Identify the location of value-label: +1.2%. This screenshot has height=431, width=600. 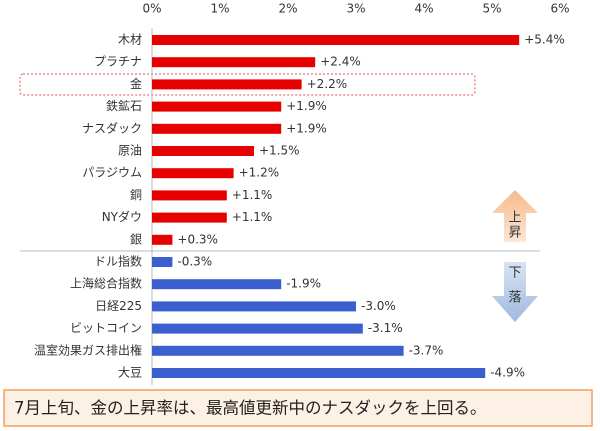
(259, 173).